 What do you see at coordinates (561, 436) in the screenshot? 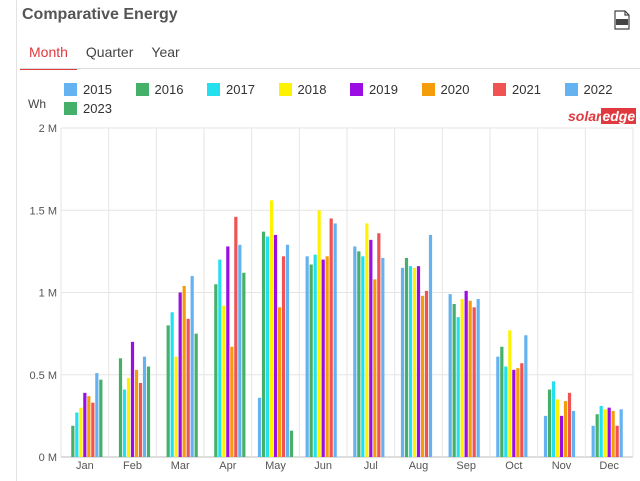
I see `bar-2019-Nov` at bounding box center [561, 436].